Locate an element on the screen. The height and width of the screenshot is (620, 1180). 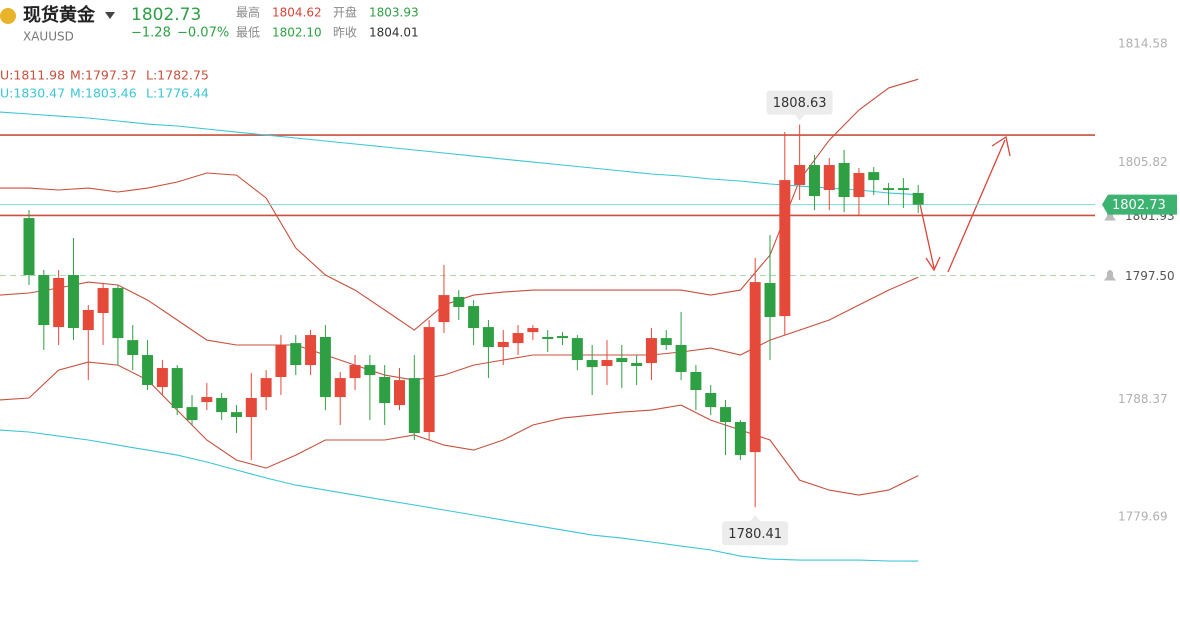
indicator-legend: L:1776.44 is located at coordinates (177, 93).